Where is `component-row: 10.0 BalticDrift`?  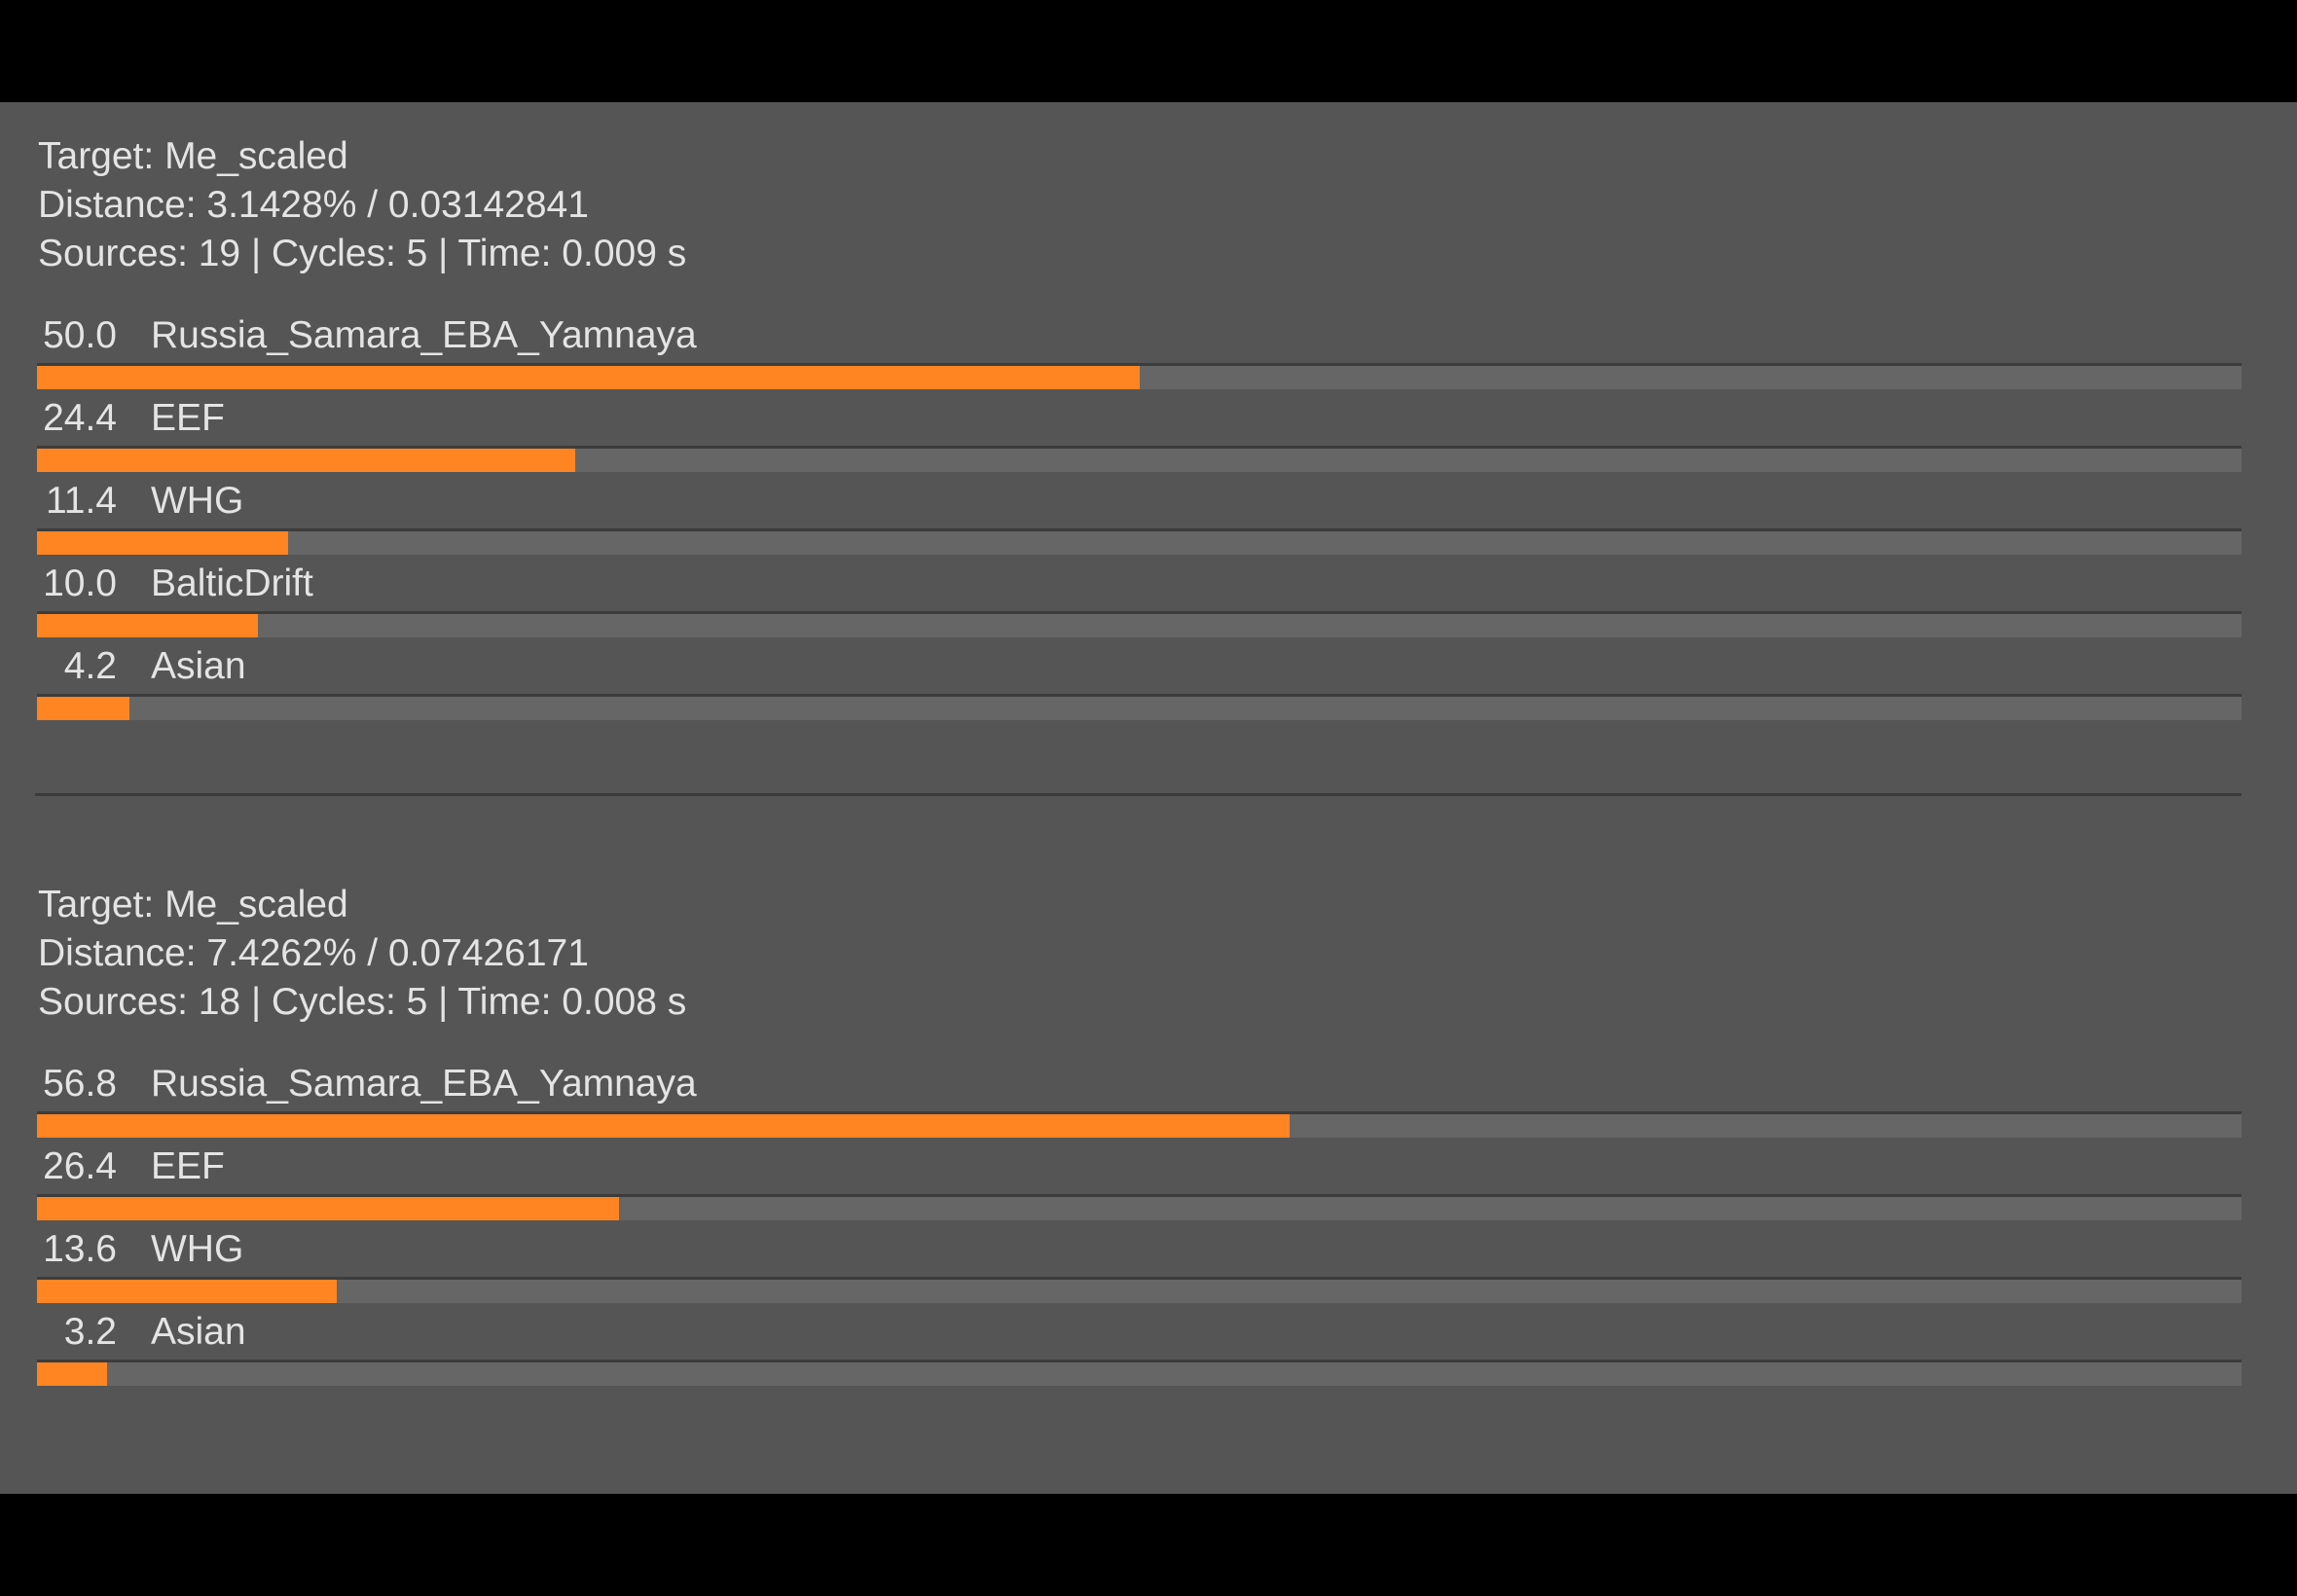 component-row: 10.0 BalticDrift is located at coordinates (1148, 601).